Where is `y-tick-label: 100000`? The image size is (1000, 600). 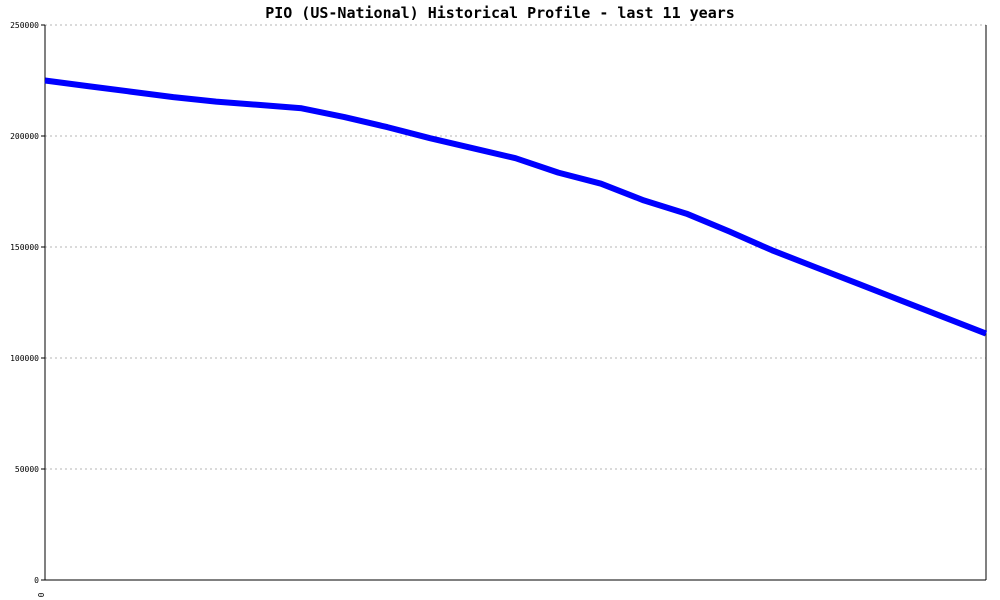
y-tick-label: 100000 is located at coordinates (24, 358).